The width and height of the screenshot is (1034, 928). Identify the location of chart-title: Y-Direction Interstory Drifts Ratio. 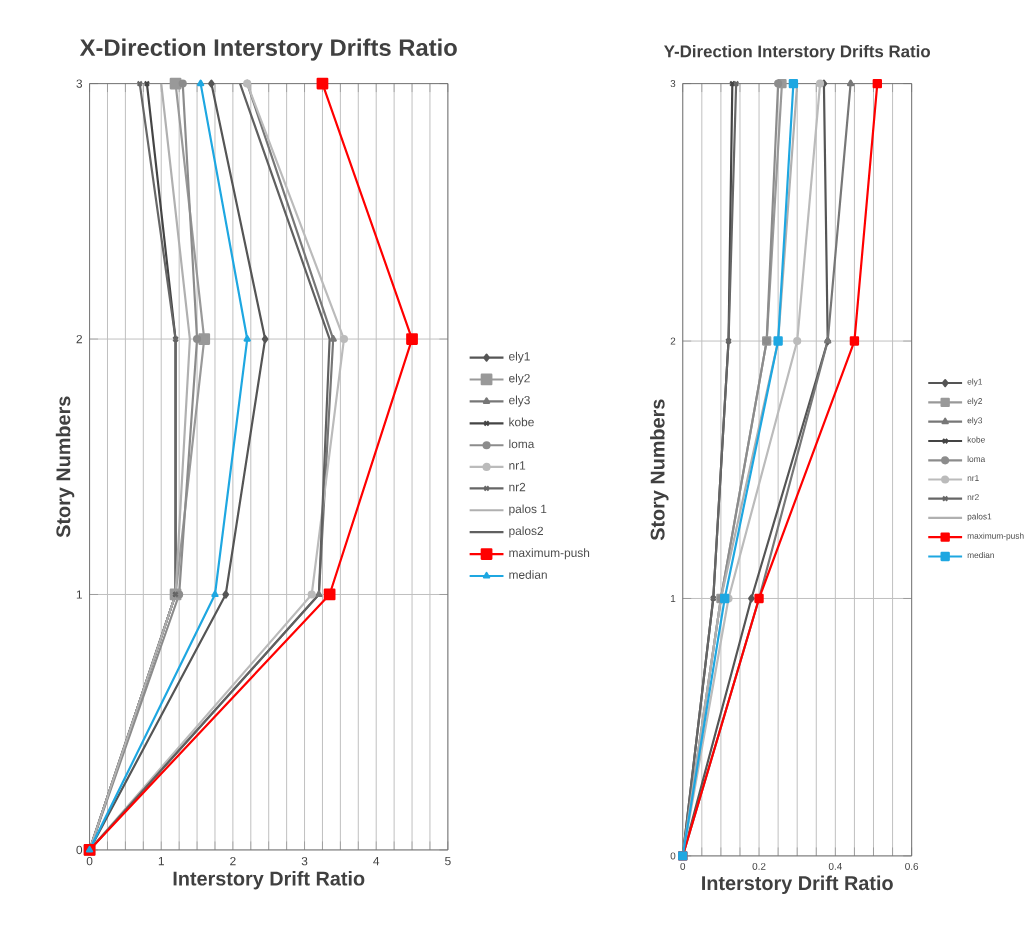
(797, 53).